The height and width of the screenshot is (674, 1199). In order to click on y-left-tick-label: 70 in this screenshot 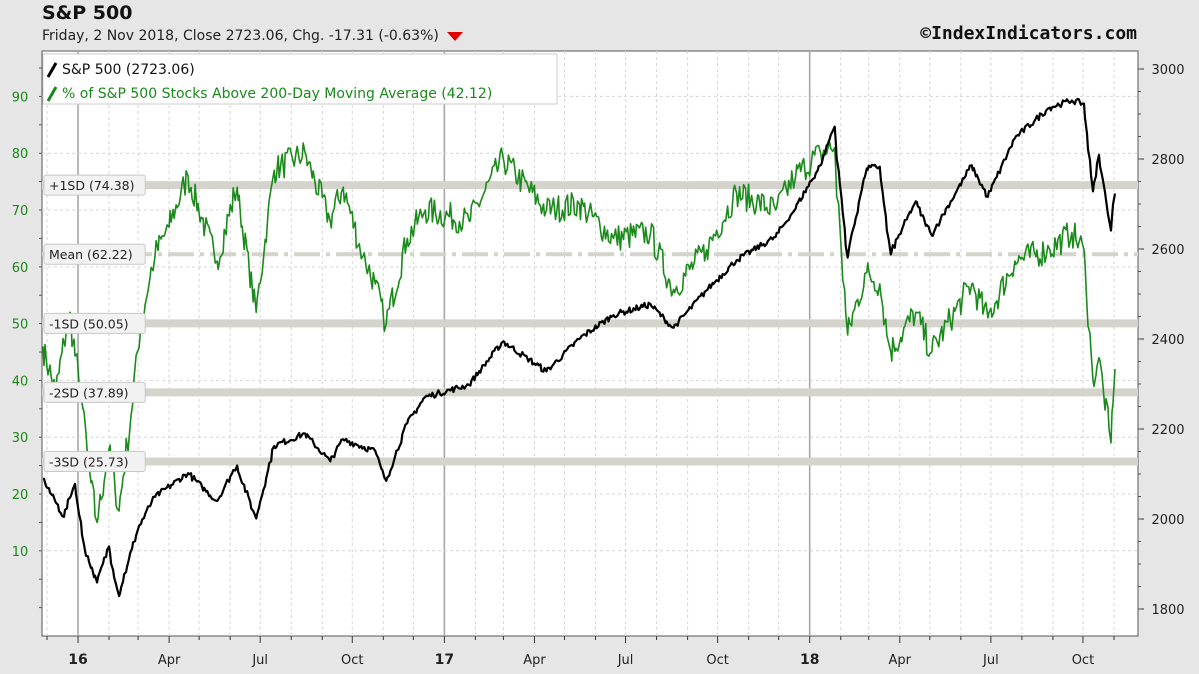, I will do `click(20, 211)`.